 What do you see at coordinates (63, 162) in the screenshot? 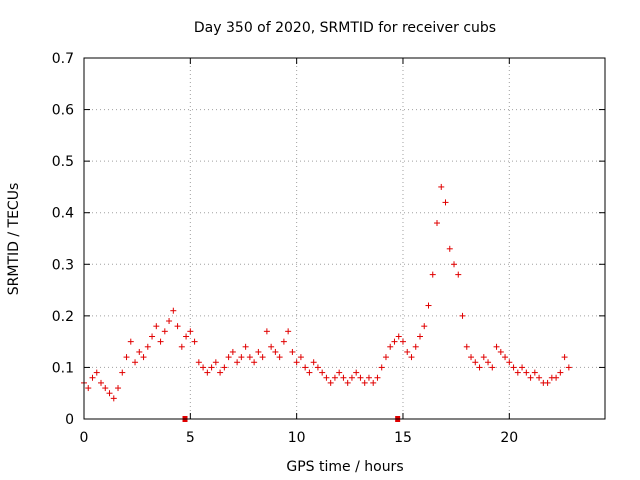
I see `y-tick-label: 0.5` at bounding box center [63, 162].